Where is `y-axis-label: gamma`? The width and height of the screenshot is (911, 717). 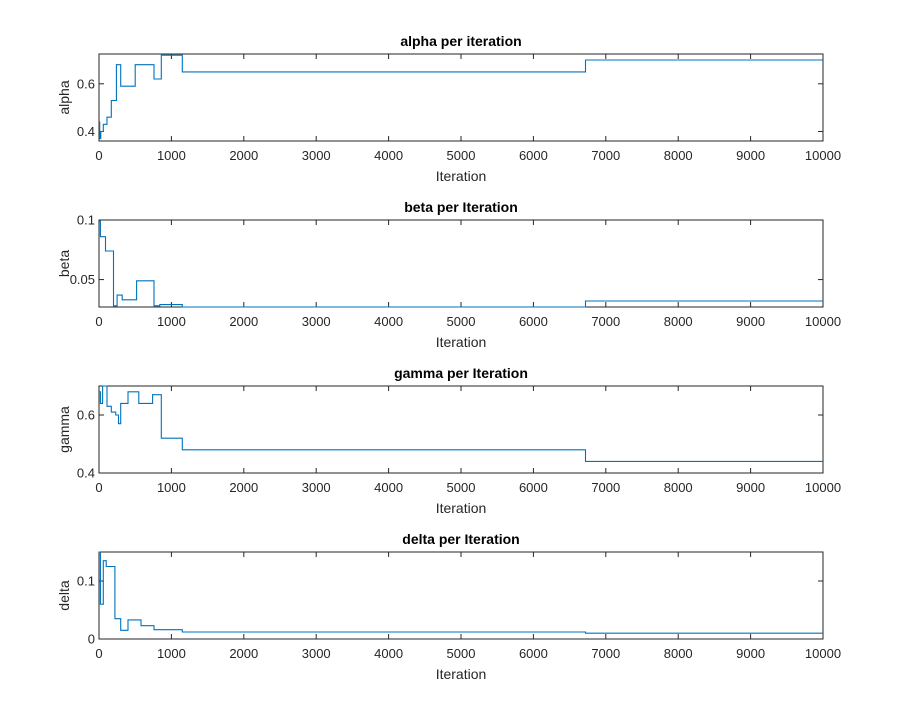
y-axis-label: gamma is located at coordinates (64, 429).